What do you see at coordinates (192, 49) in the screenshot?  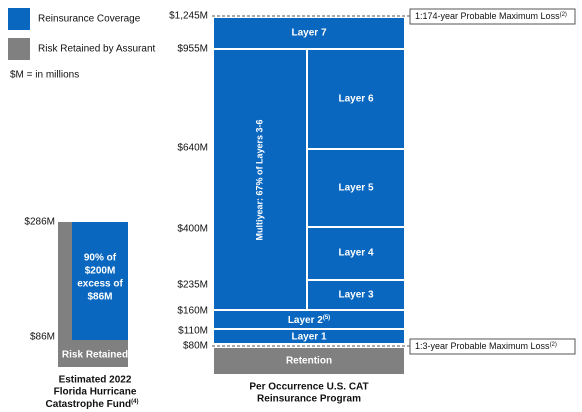 I see `axis-label: $955M` at bounding box center [192, 49].